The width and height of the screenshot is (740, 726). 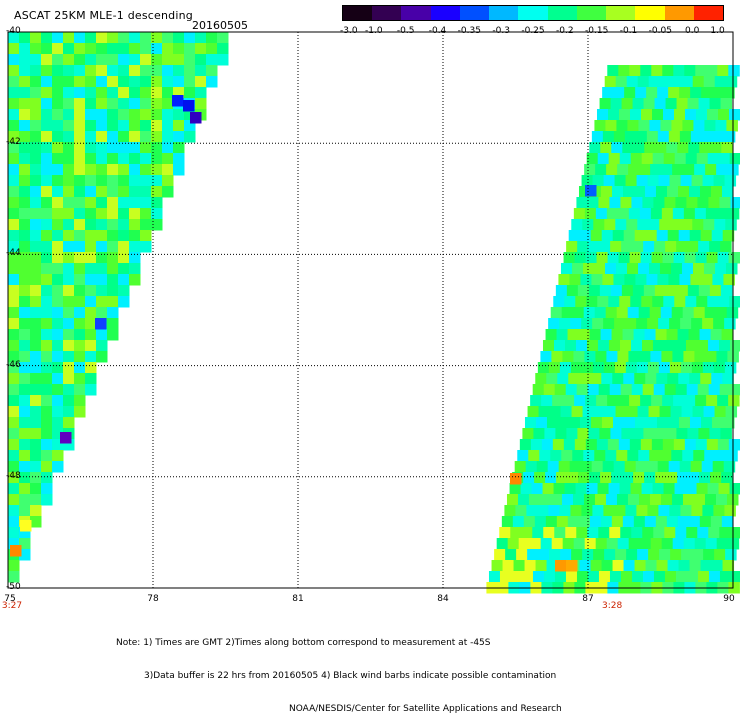 I want to click on colorbar-label: -0.25, so click(x=533, y=31).